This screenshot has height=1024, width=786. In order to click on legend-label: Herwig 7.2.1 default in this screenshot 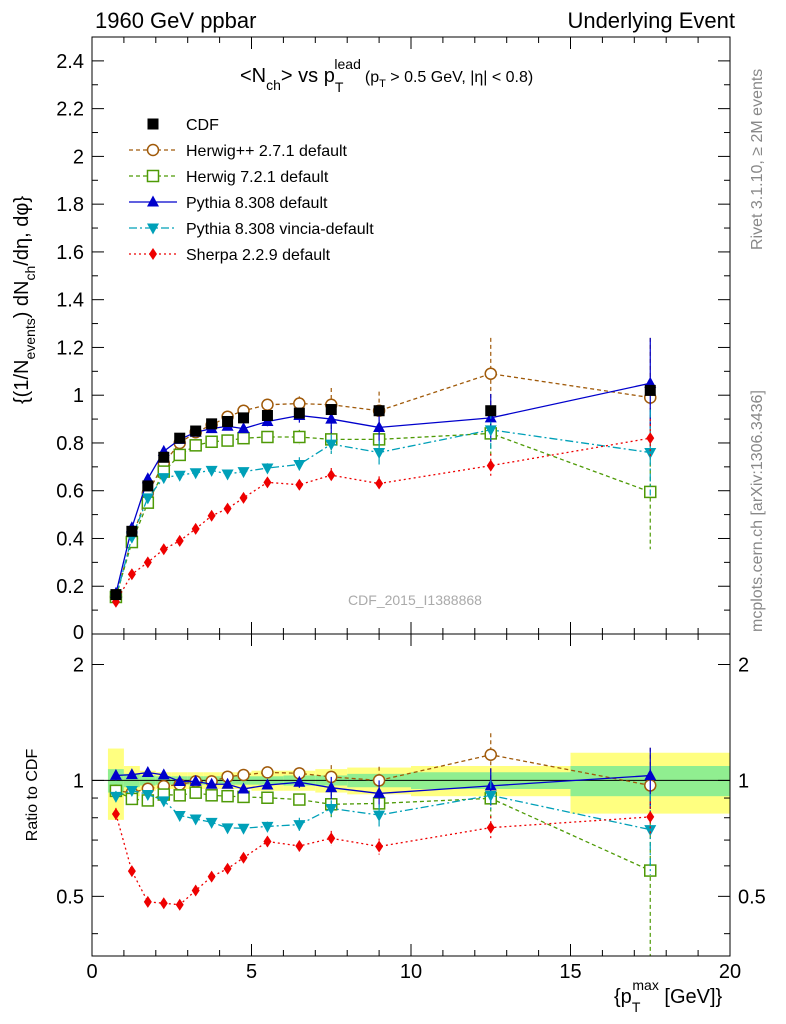, I will do `click(257, 177)`.